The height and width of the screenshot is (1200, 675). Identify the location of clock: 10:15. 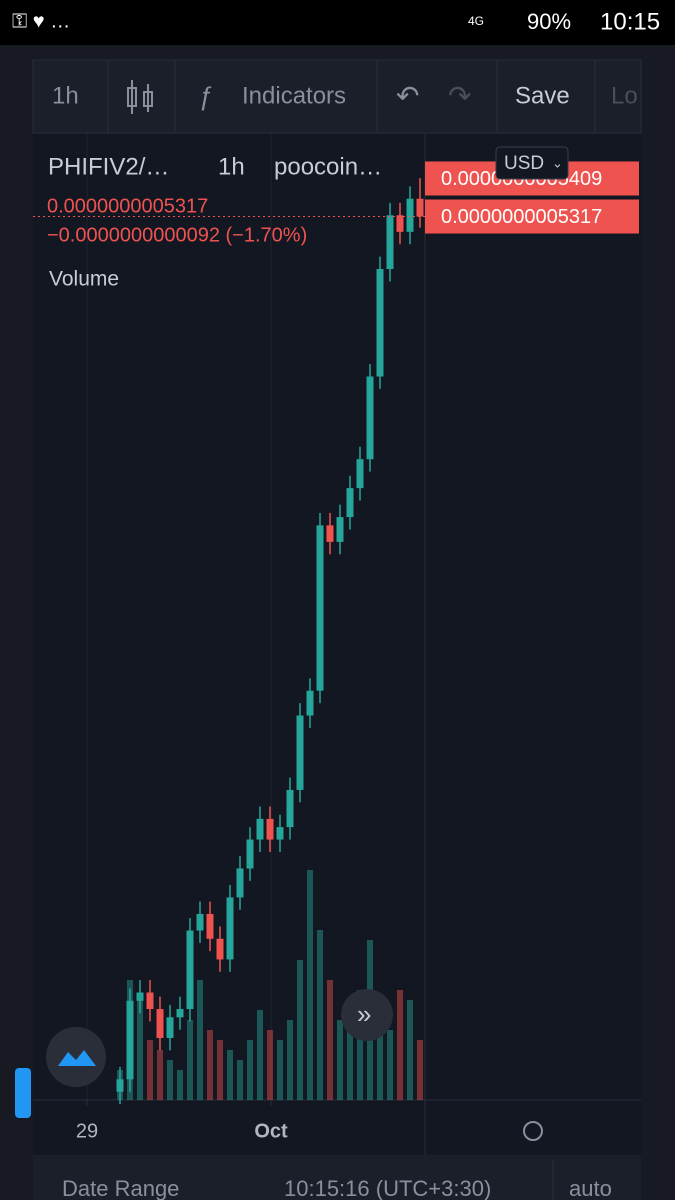
(630, 21).